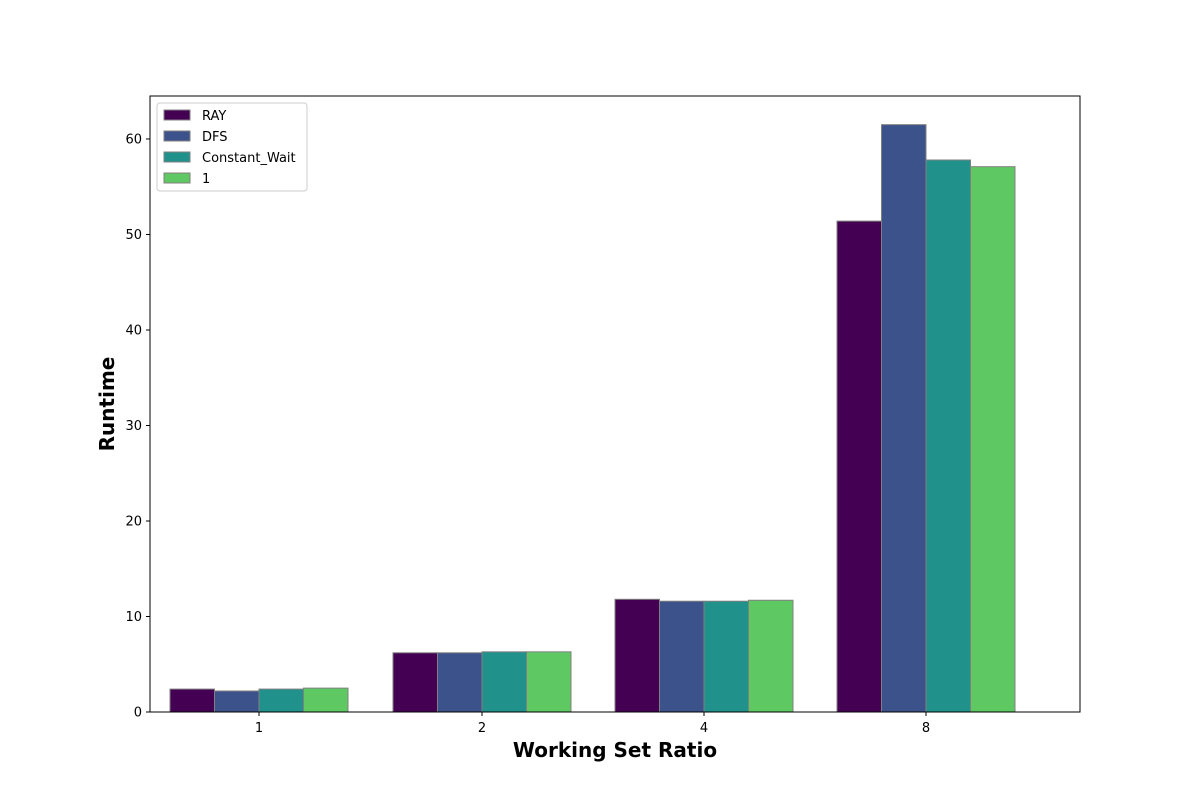 The width and height of the screenshot is (1200, 800). I want to click on x-tick-label: 8, so click(926, 728).